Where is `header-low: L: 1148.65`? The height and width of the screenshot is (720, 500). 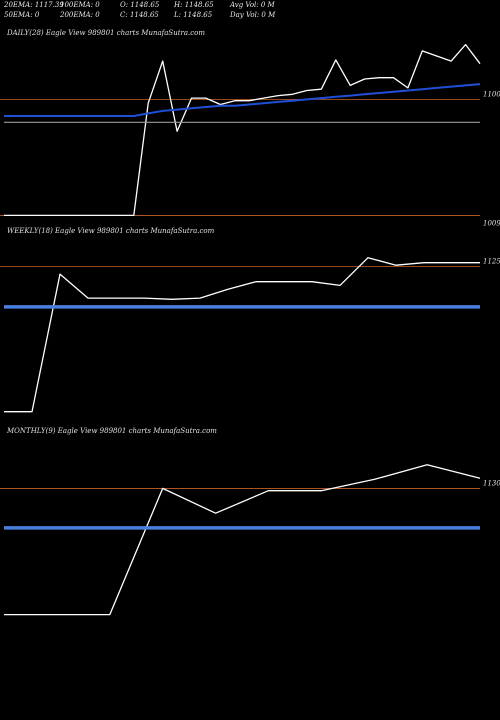 header-low: L: 1148.65 is located at coordinates (193, 15).